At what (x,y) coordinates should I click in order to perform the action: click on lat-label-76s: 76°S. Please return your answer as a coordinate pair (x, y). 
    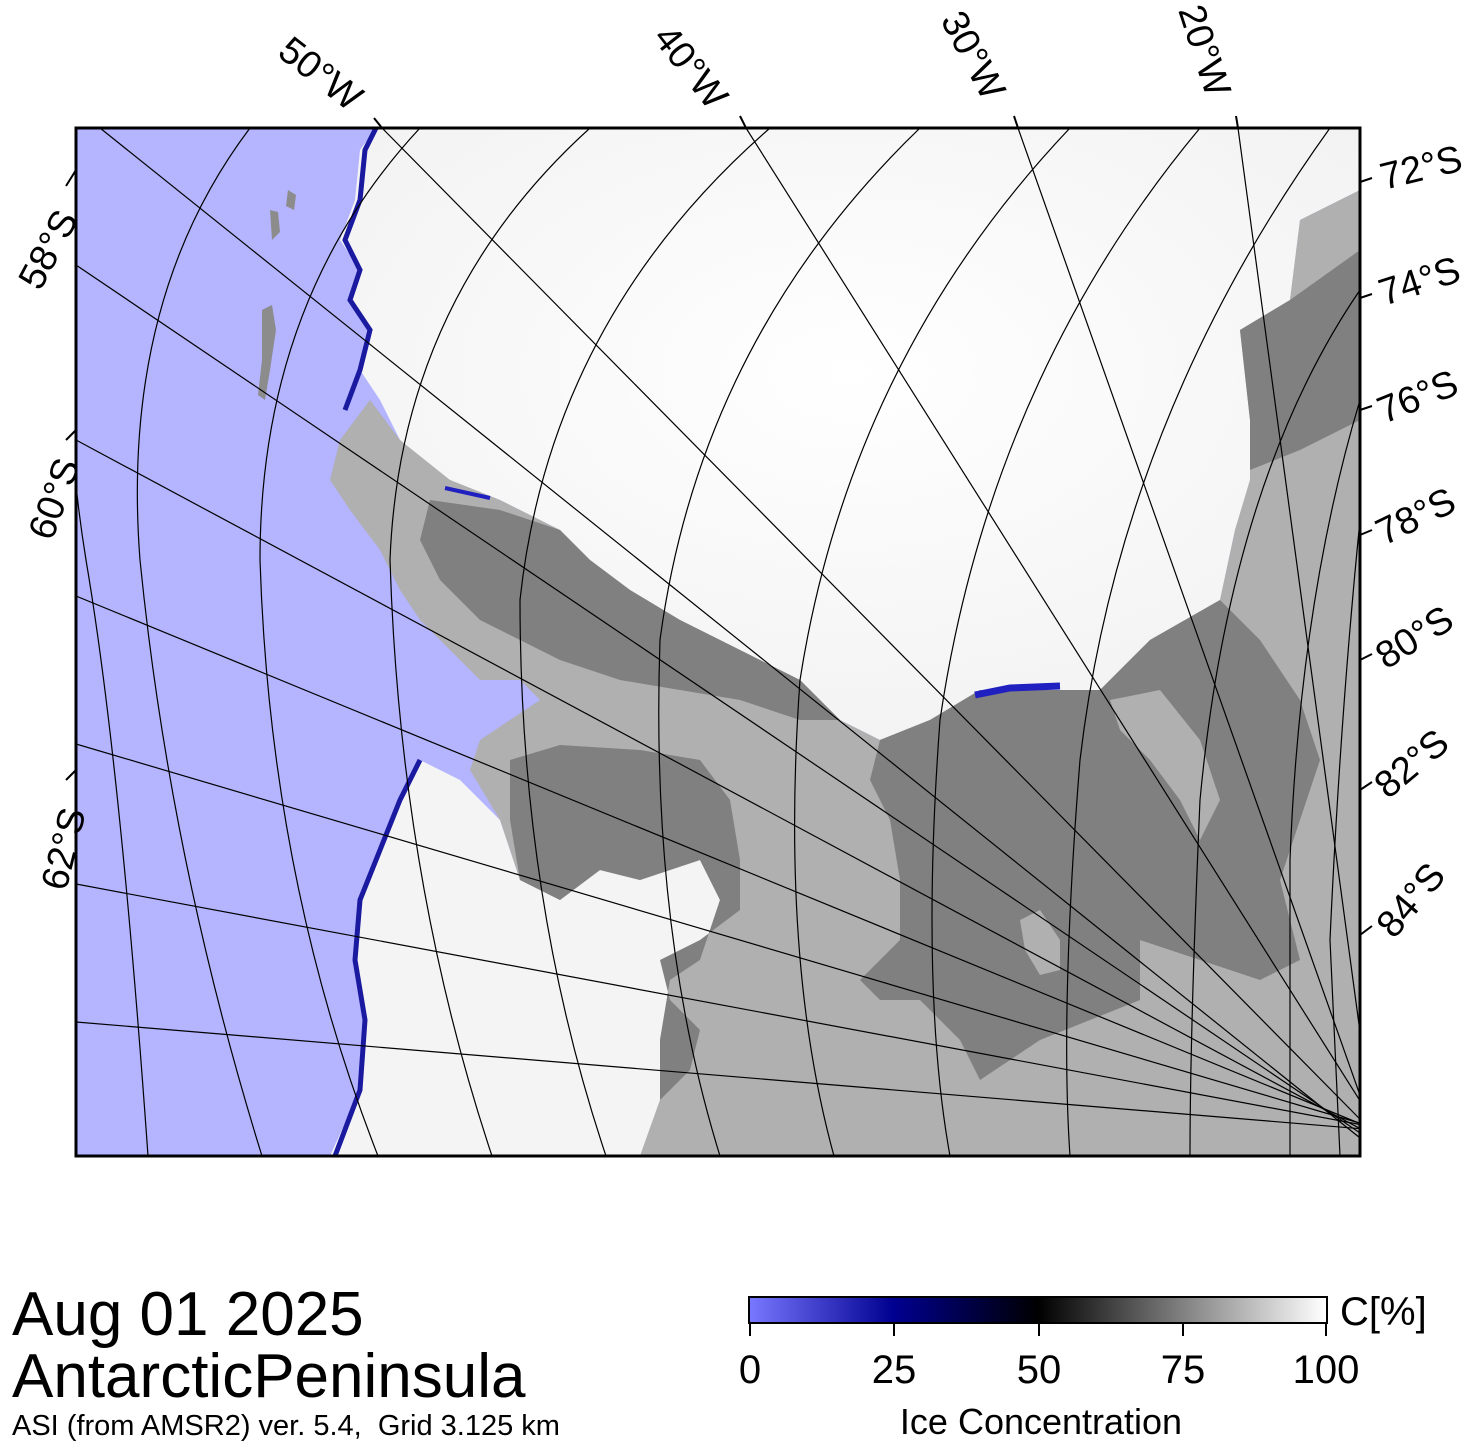
    Looking at the image, I should click on (1418, 397).